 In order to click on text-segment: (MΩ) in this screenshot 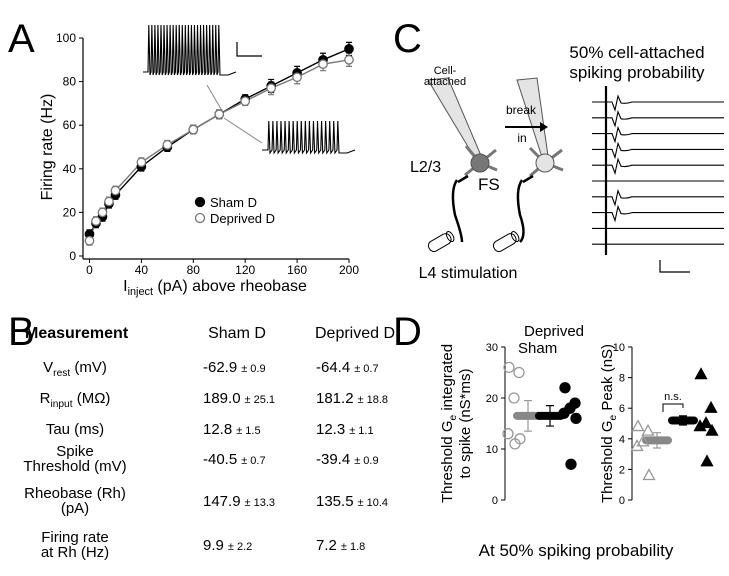, I will do `click(92, 398)`.